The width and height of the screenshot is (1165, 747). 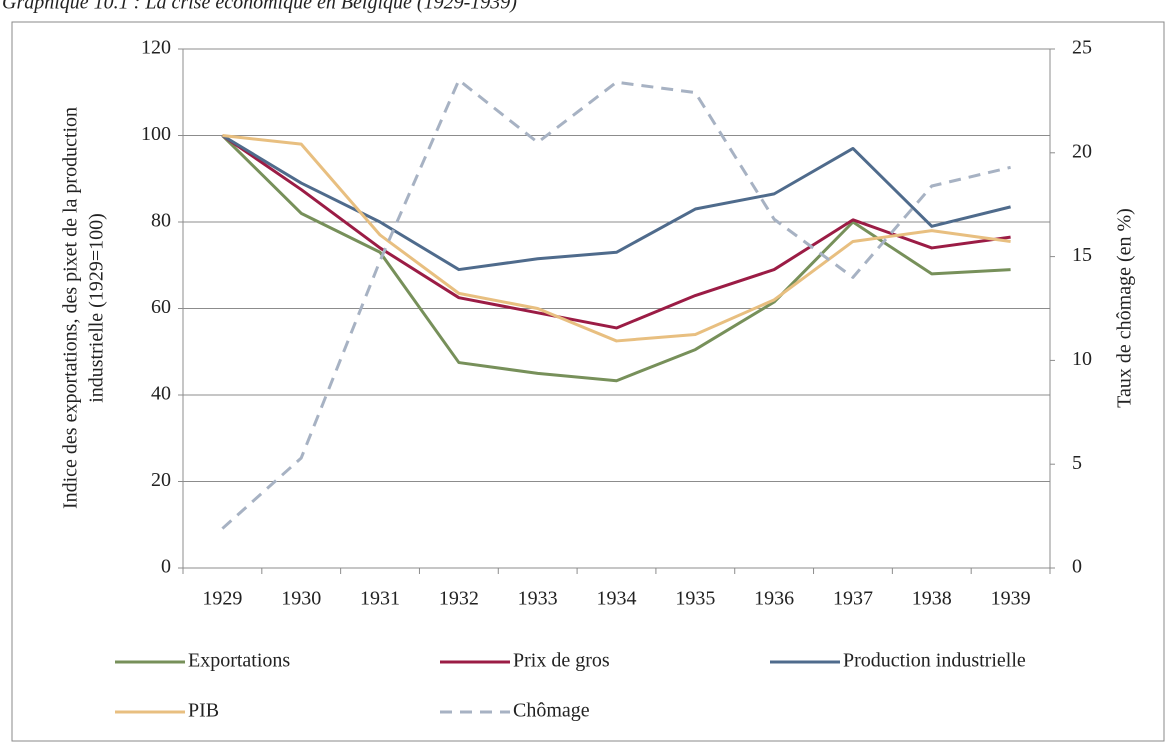 I want to click on x-tick-label: 1934, so click(x=617, y=599).